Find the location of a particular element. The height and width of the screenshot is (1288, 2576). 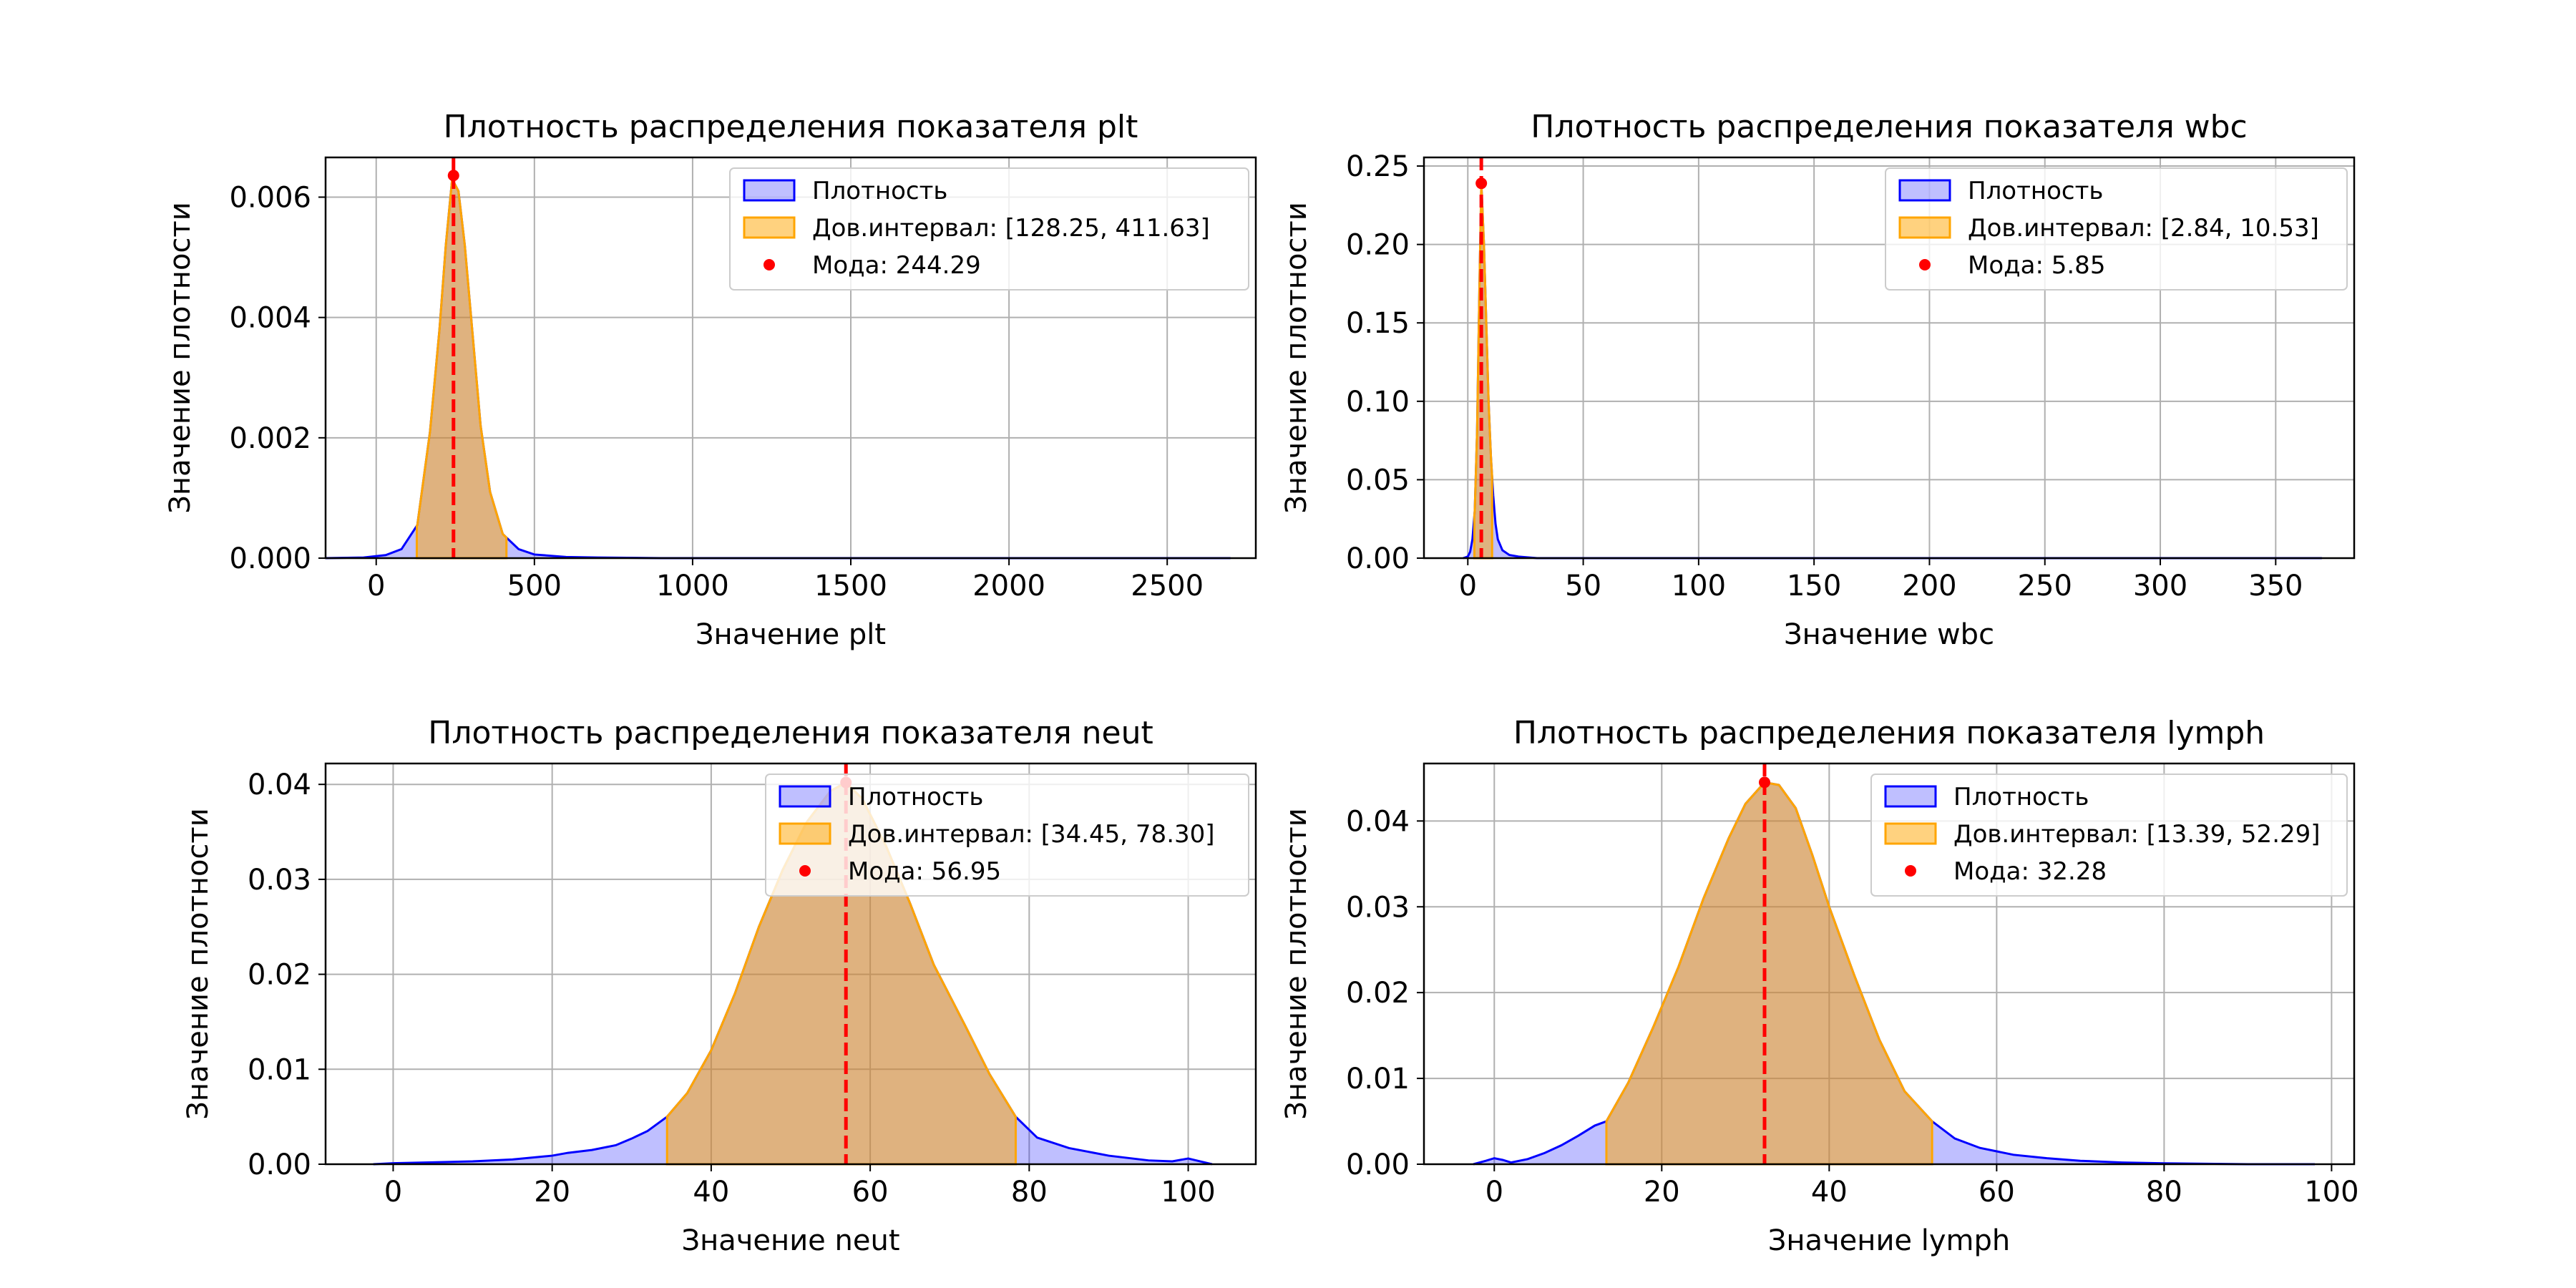

chart-title: Плотность распределения показателя neut is located at coordinates (790, 733).